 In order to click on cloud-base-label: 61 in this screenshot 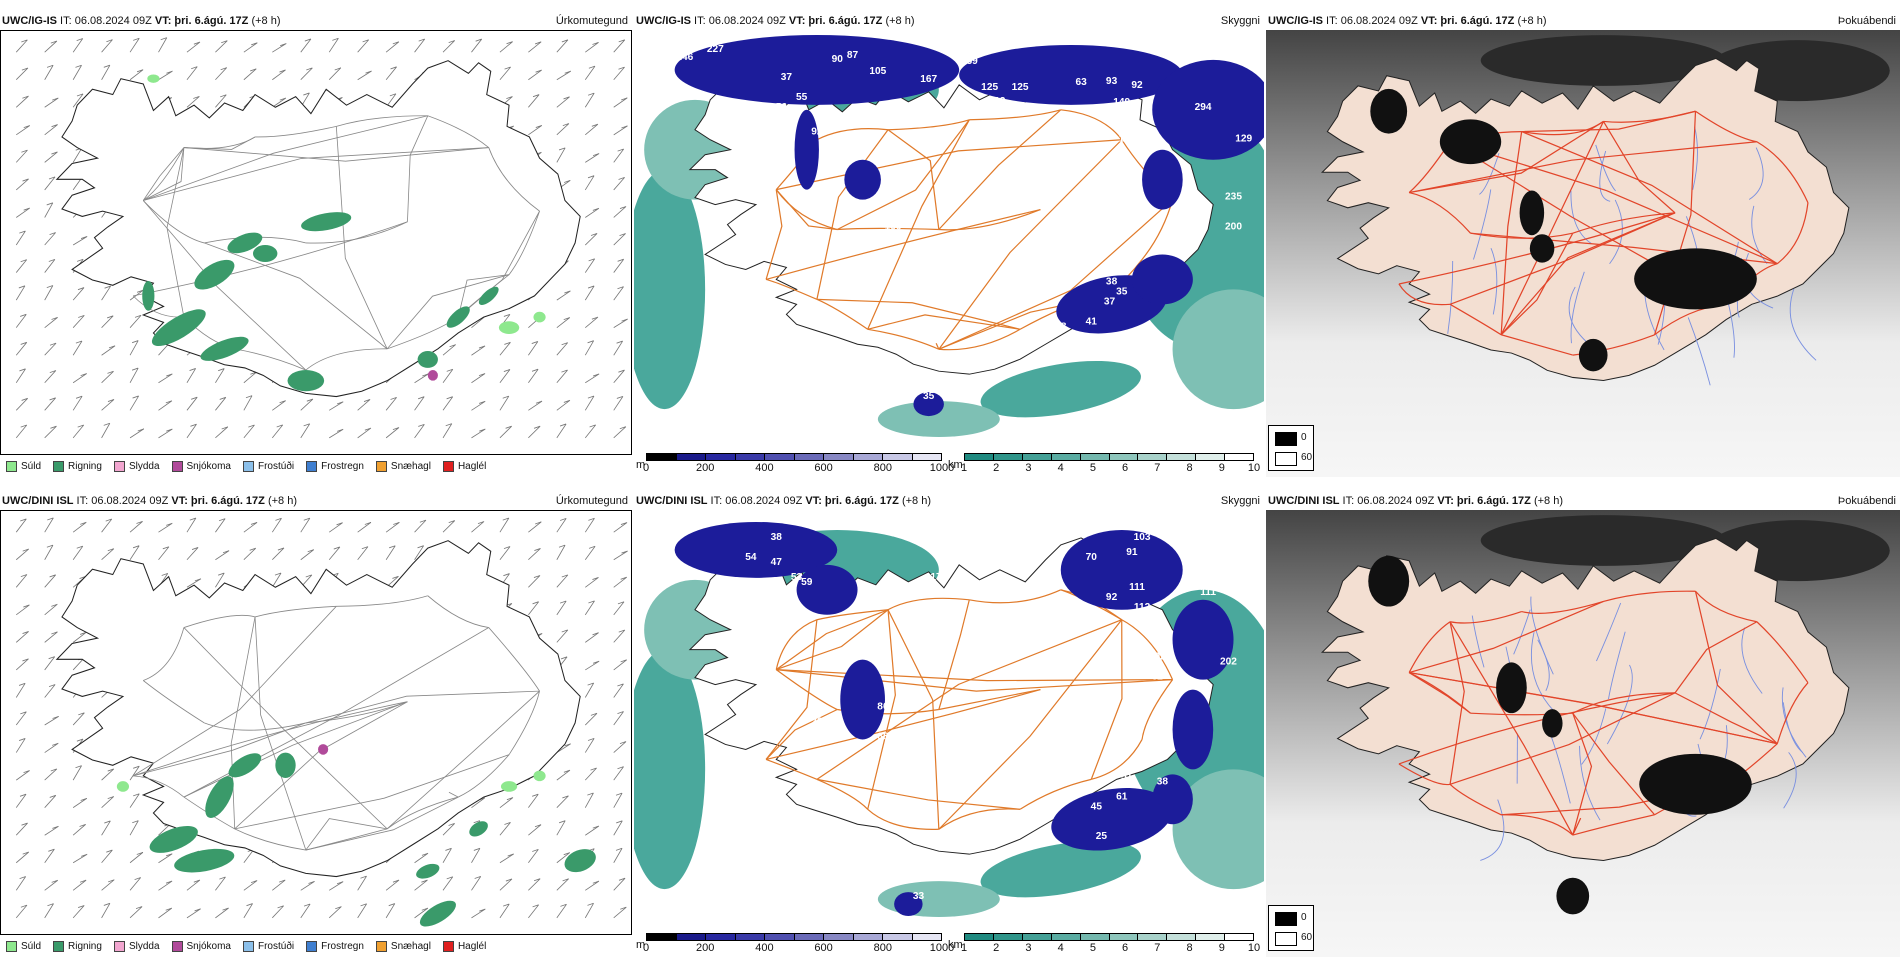, I will do `click(1122, 796)`.